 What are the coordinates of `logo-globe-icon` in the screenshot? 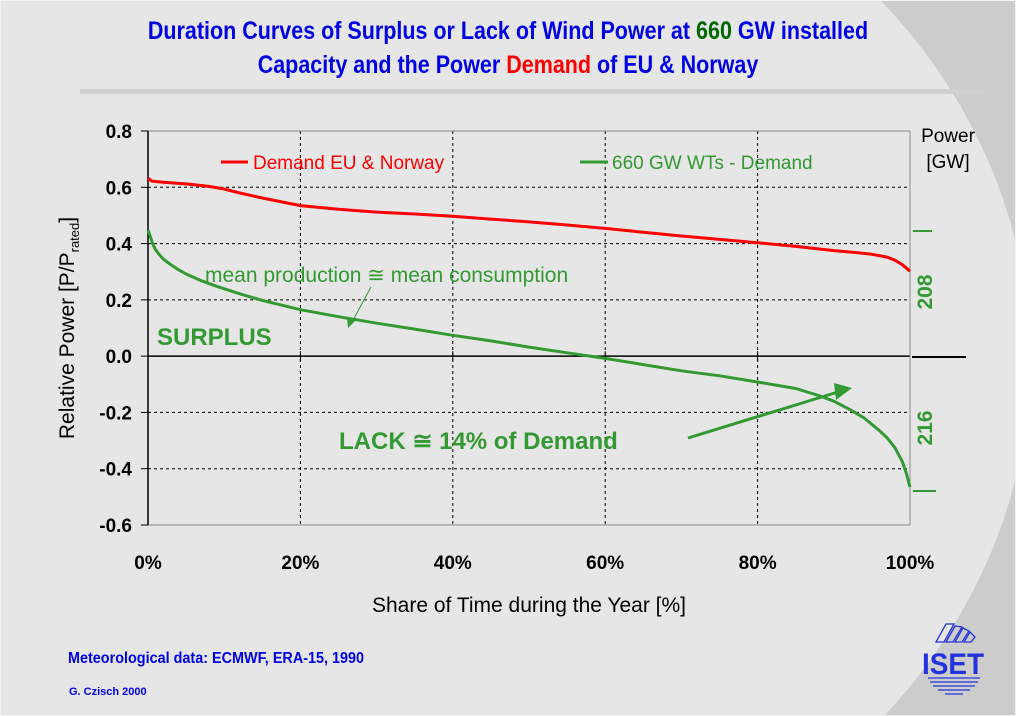 It's located at (954, 659).